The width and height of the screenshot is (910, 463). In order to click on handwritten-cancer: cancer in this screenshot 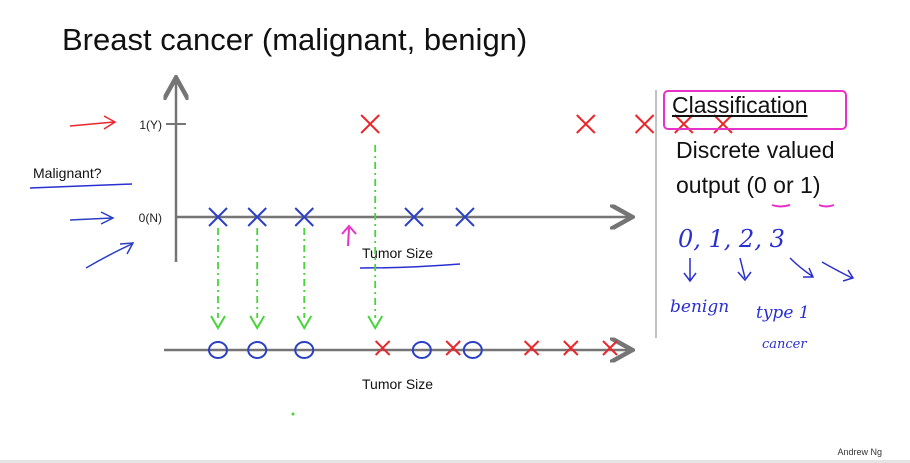, I will do `click(784, 344)`.